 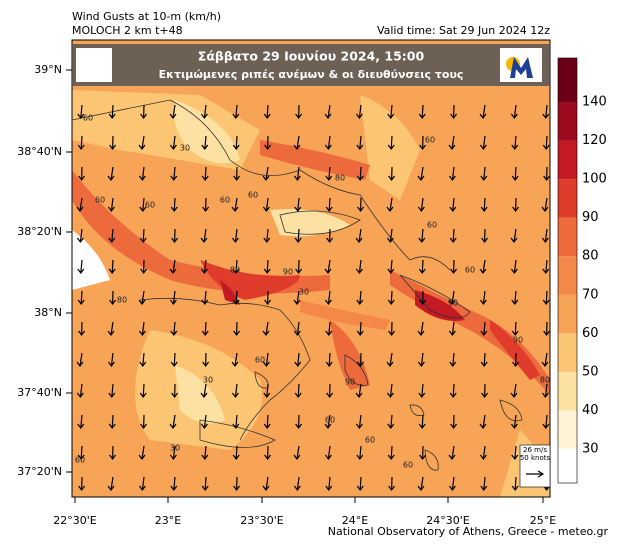 What do you see at coordinates (463, 30) in the screenshot?
I see `valid-time: Valid time: Sat 29 Jun 2024 12z` at bounding box center [463, 30].